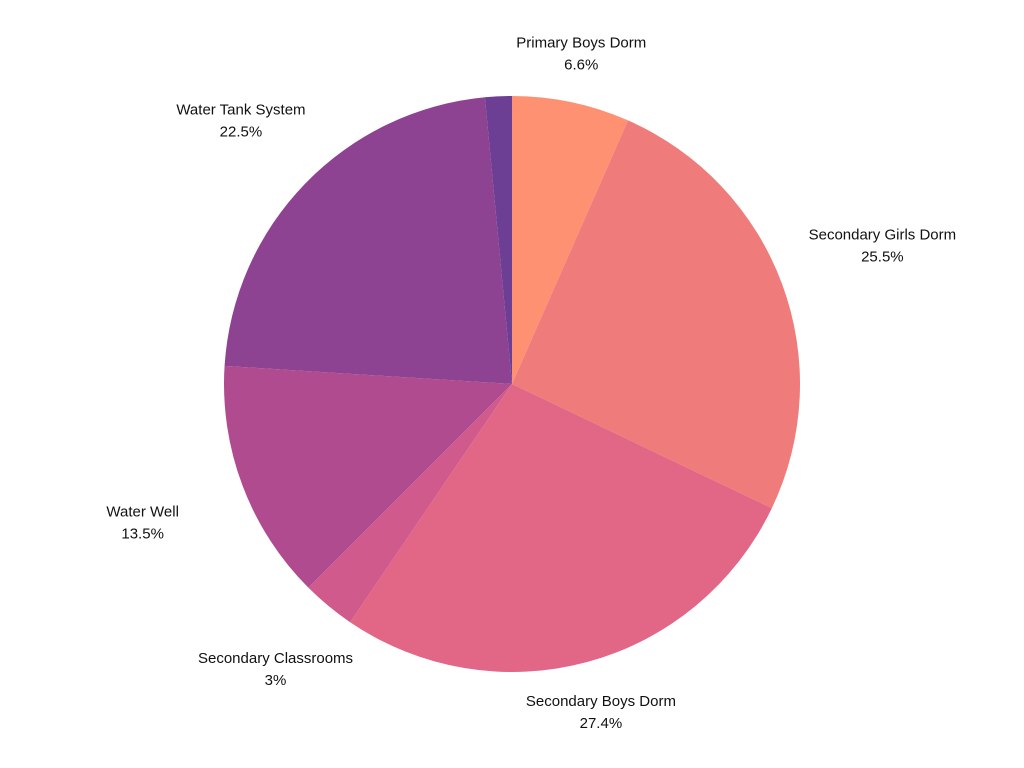  Describe the element at coordinates (601, 723) in the screenshot. I see `slice-value-label: 27.4%` at that location.